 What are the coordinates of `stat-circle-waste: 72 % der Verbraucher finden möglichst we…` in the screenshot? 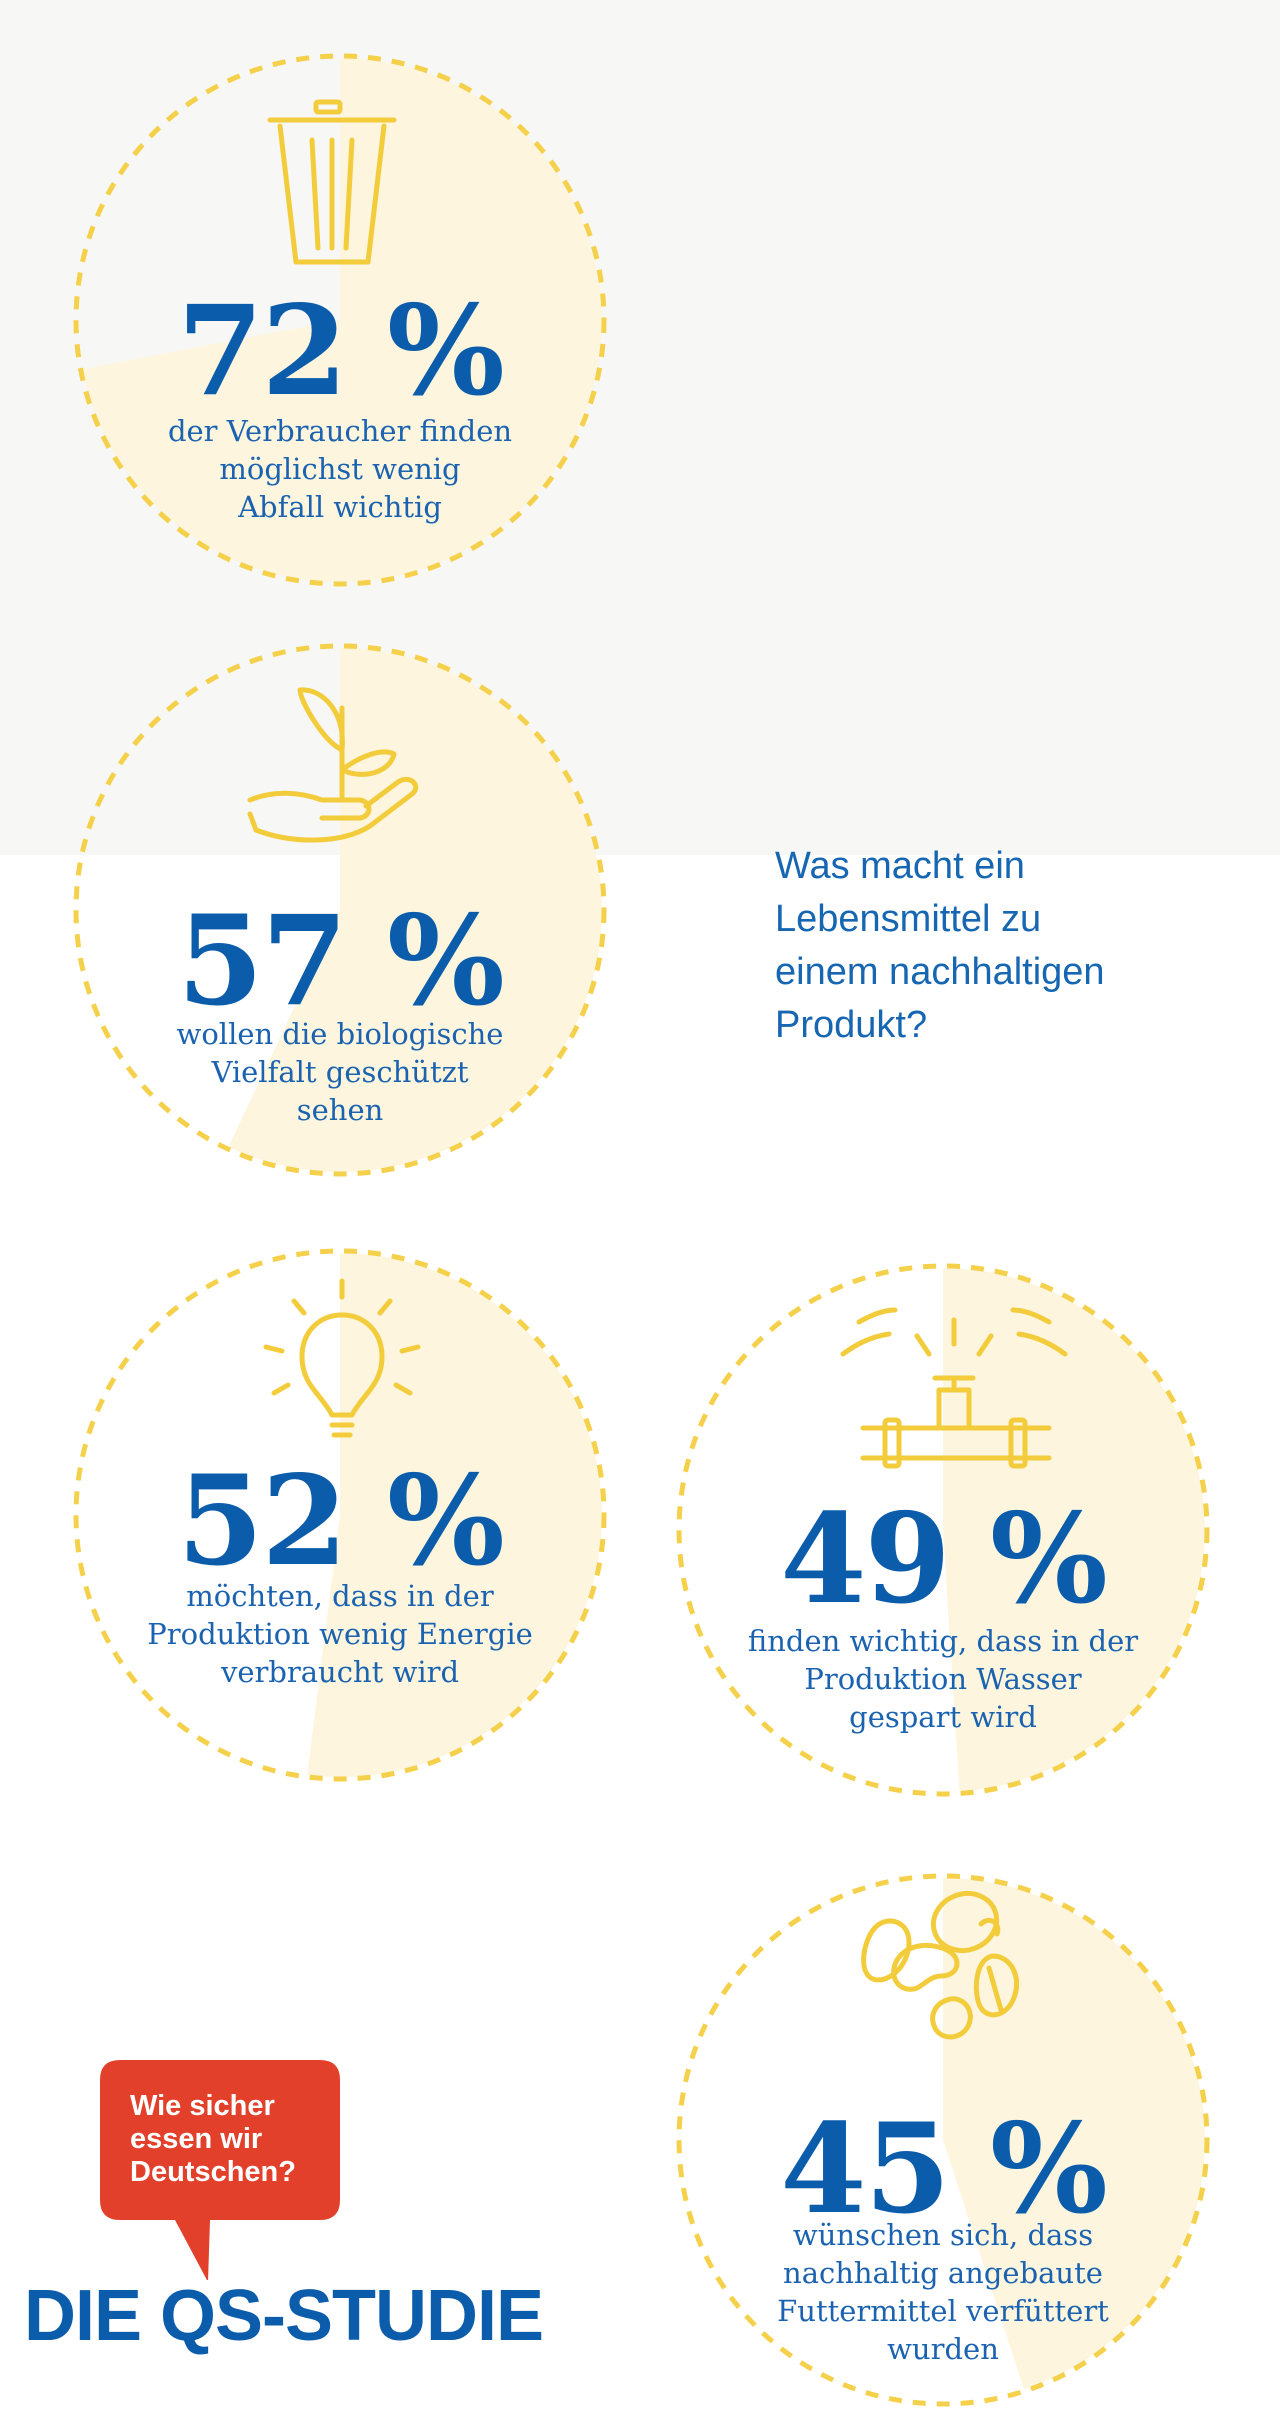 It's located at (340, 320).